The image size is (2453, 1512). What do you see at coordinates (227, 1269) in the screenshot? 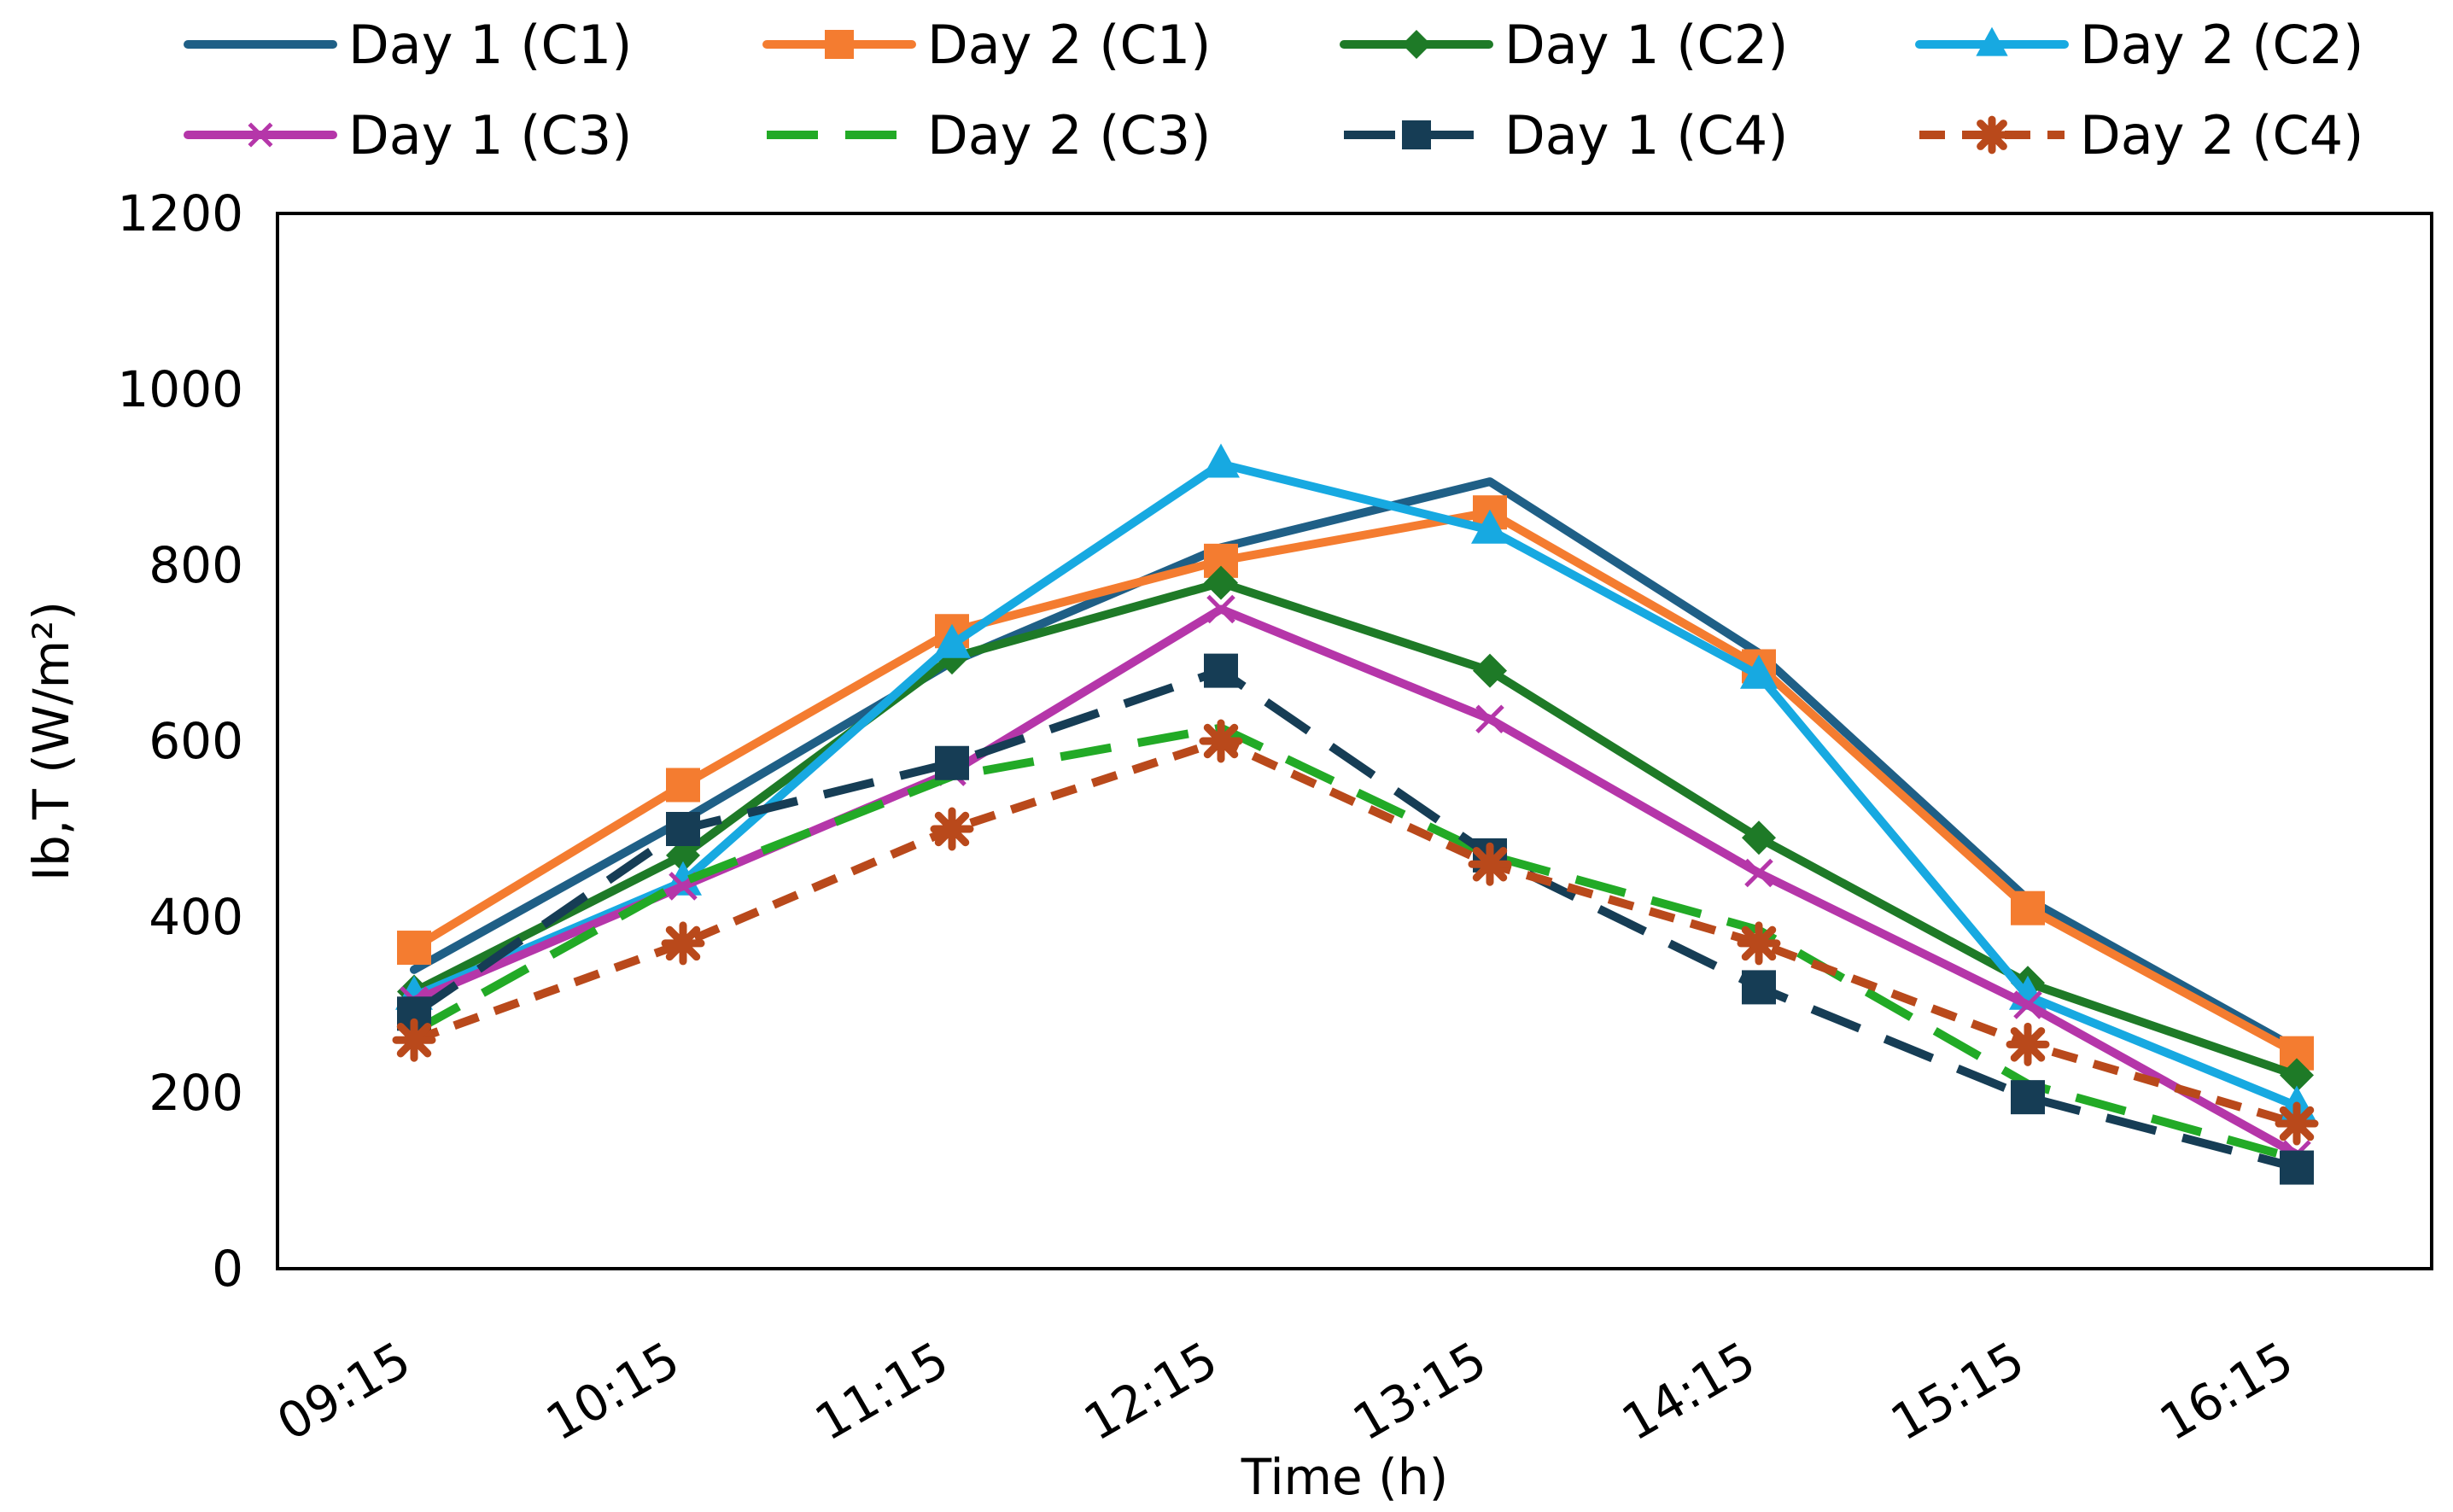
I see `y-tick-label: 0` at bounding box center [227, 1269].